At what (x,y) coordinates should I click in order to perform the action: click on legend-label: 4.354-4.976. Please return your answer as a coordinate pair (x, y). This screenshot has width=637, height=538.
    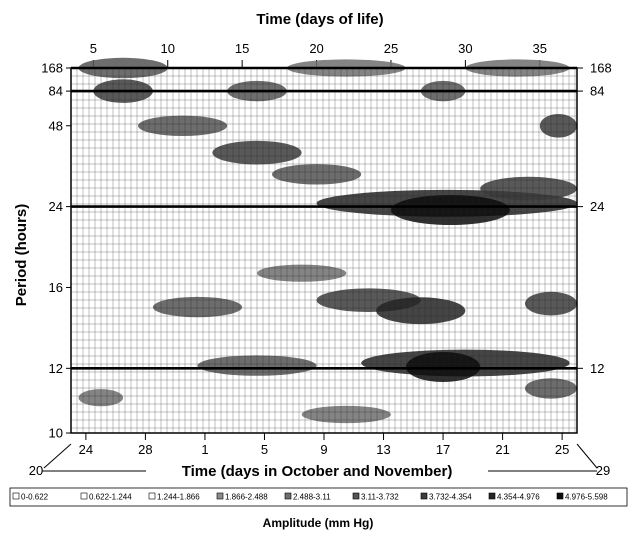
    Looking at the image, I should click on (518, 497).